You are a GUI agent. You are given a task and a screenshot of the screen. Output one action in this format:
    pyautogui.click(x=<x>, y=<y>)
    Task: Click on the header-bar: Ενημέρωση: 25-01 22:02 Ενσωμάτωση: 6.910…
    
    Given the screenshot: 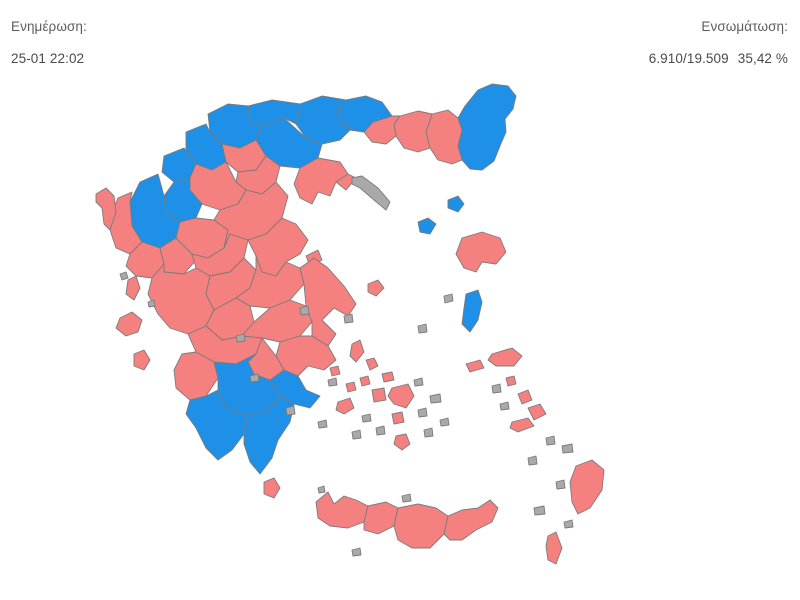 What is the action you would take?
    pyautogui.click(x=400, y=40)
    